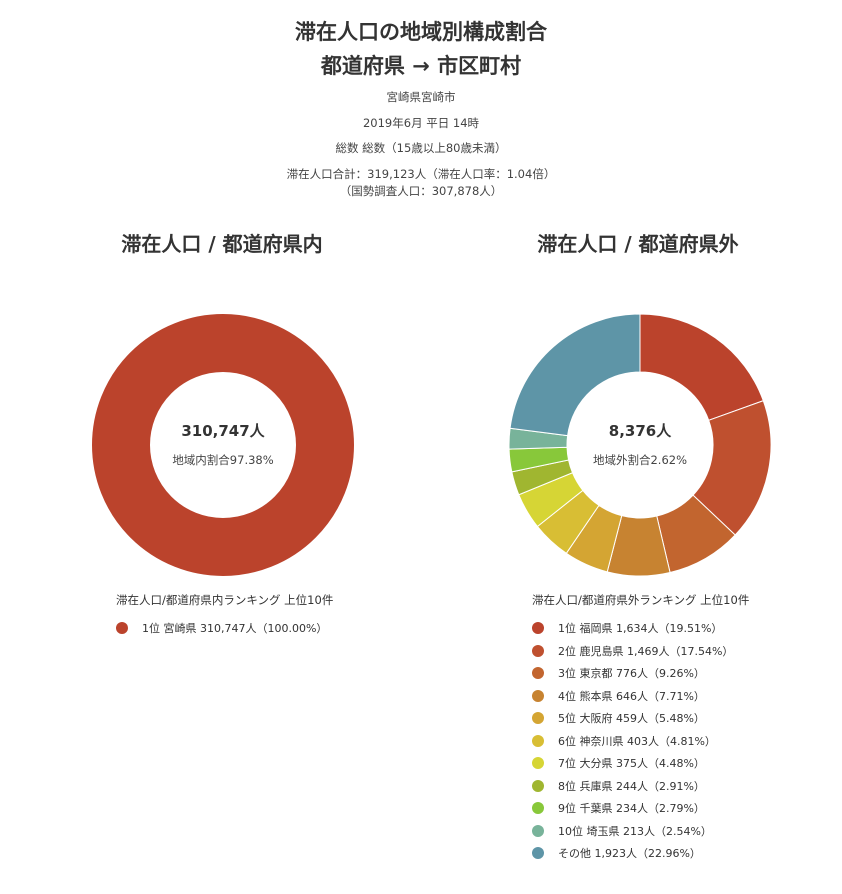 This screenshot has width=842, height=894. I want to click on total-label: 滞在人口合計：319,123人（滞在人口率：1.04倍）, so click(421, 174).